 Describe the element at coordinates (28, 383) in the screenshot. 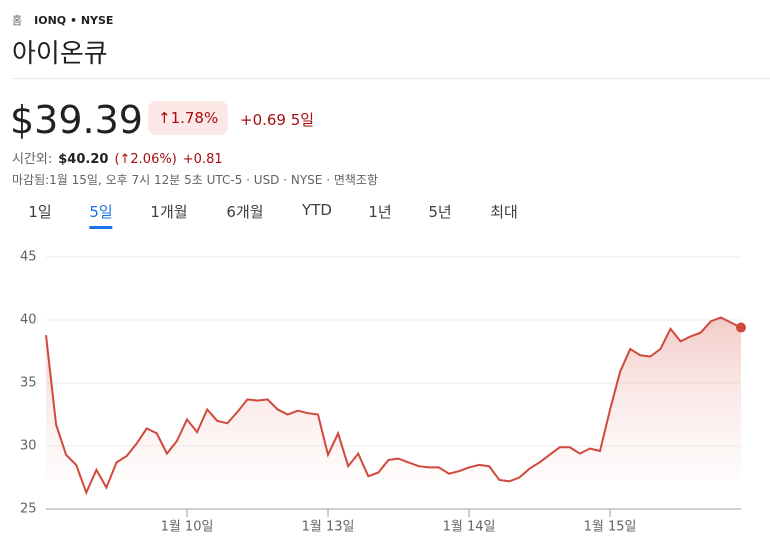

I see `y-tick-label: 35` at that location.